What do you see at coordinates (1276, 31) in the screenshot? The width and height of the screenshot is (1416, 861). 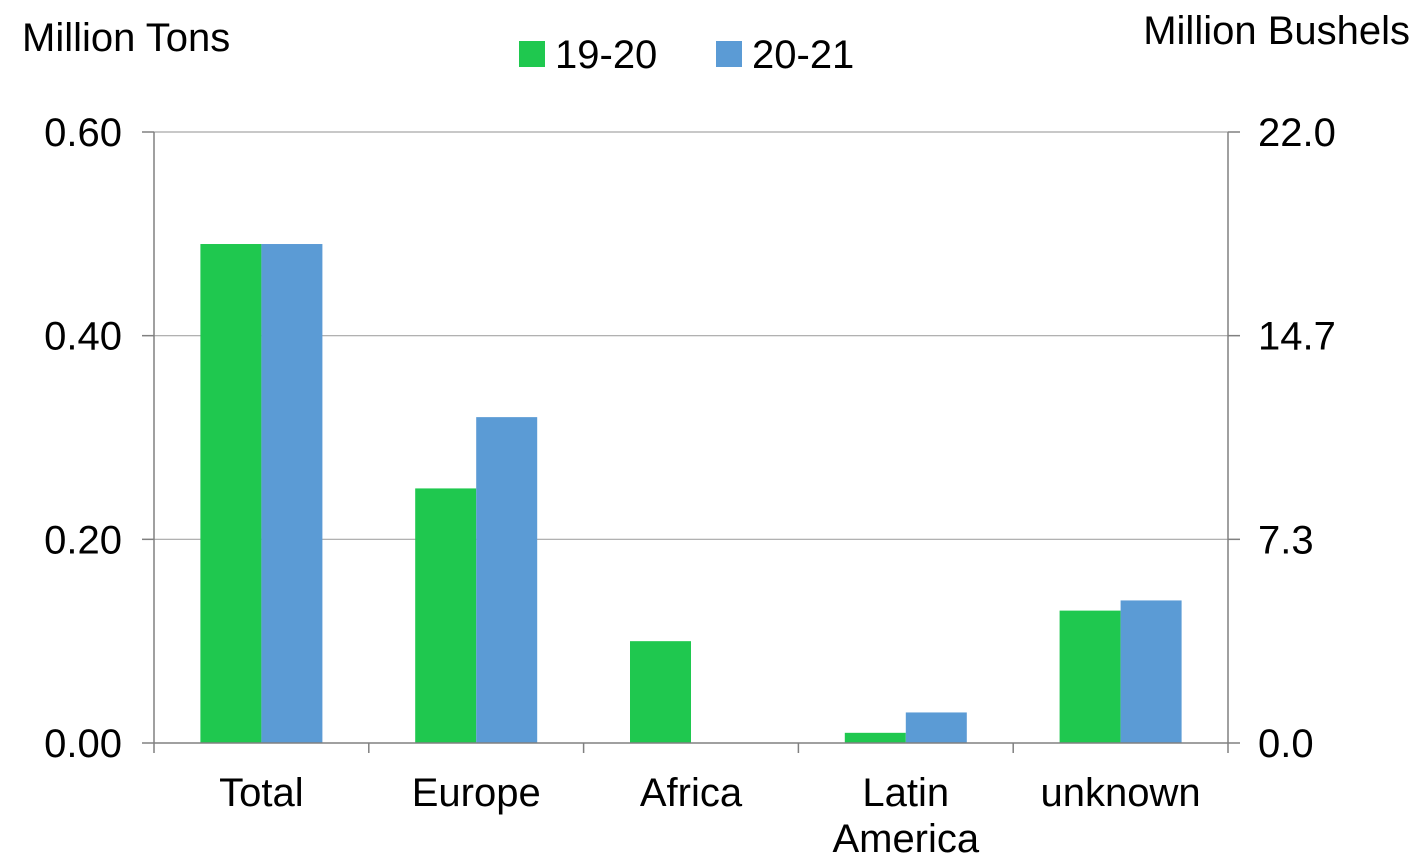 I see `right-y-axis-label: Million Bushels` at bounding box center [1276, 31].